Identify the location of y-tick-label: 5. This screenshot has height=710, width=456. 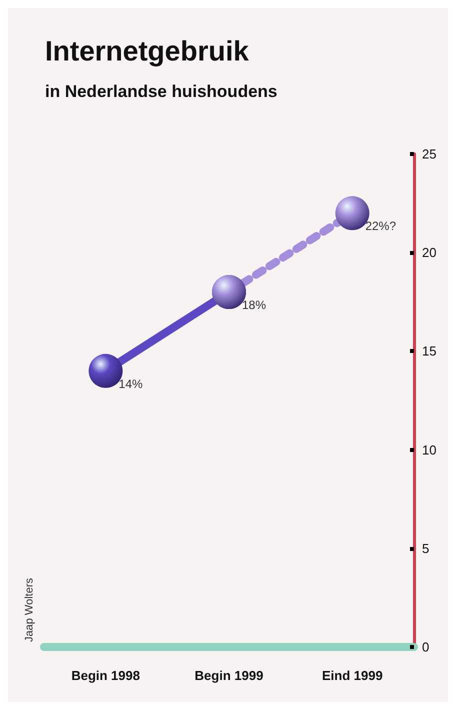
(426, 548).